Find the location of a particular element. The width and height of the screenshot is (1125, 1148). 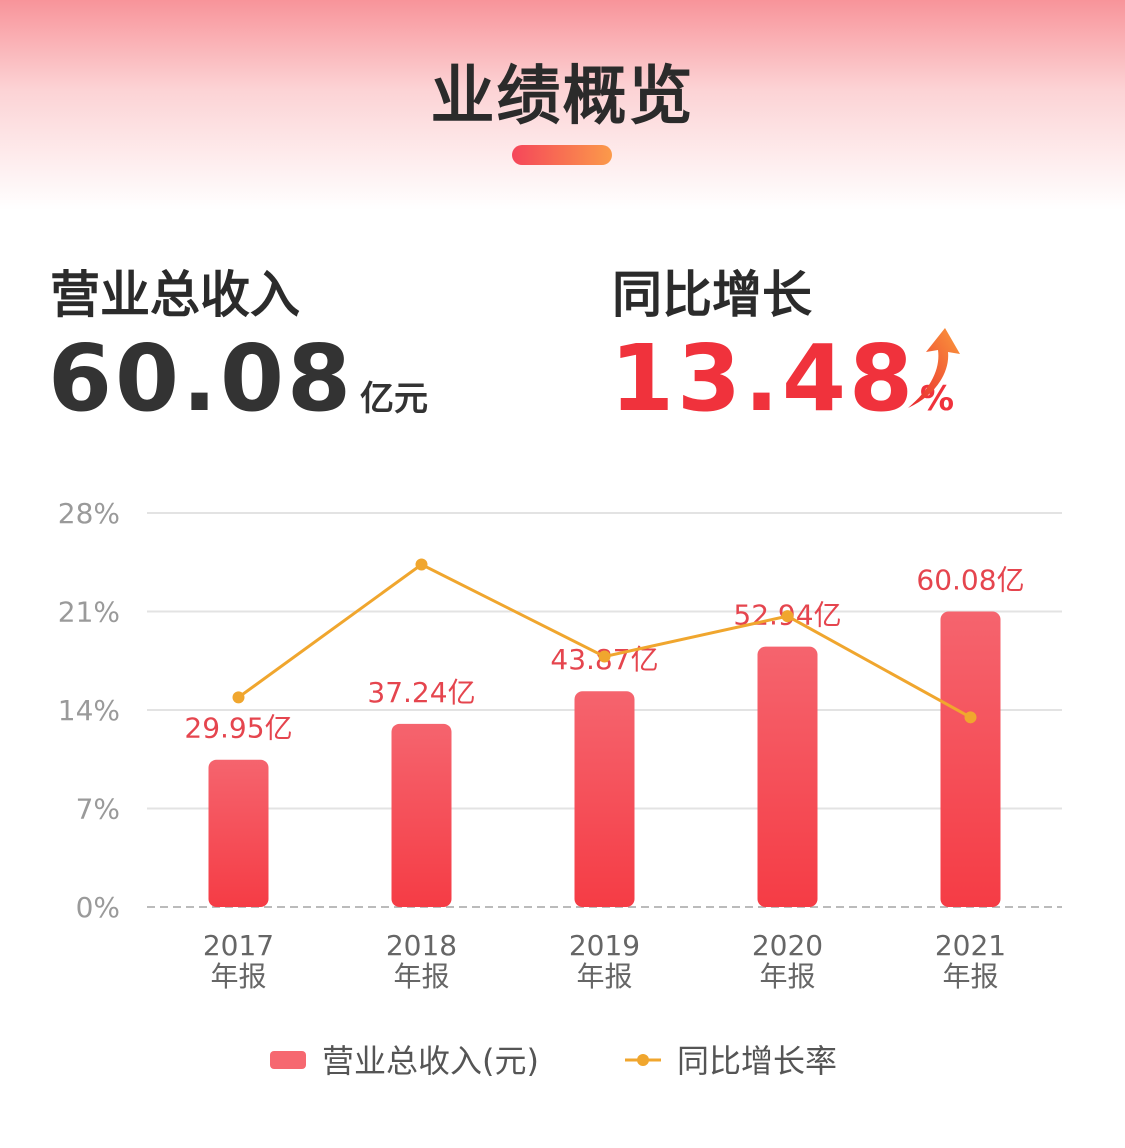

stat-value: 60.08 亿元 is located at coordinates (238, 378).